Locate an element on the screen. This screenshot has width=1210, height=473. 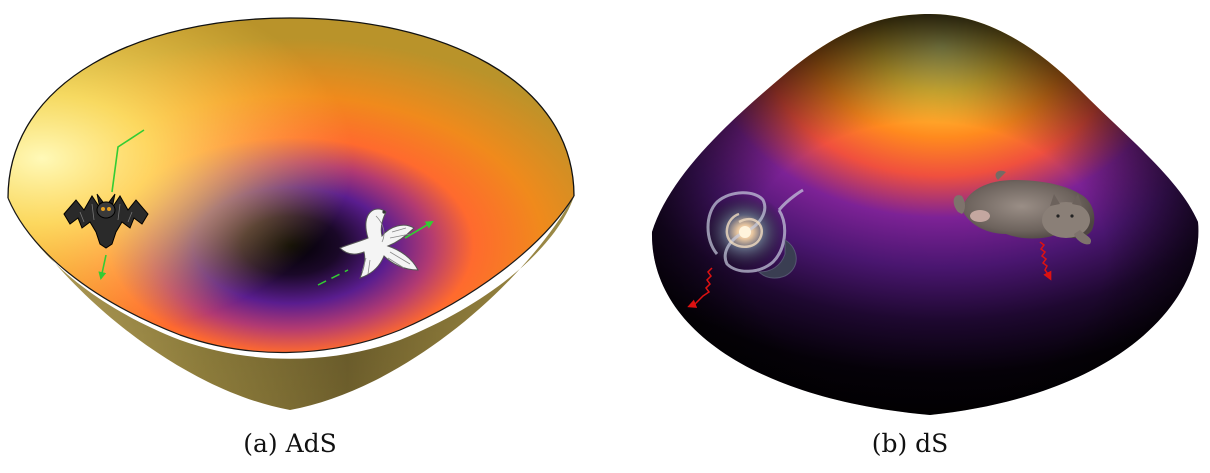
spiral-galaxy-figure is located at coordinates (753, 233).